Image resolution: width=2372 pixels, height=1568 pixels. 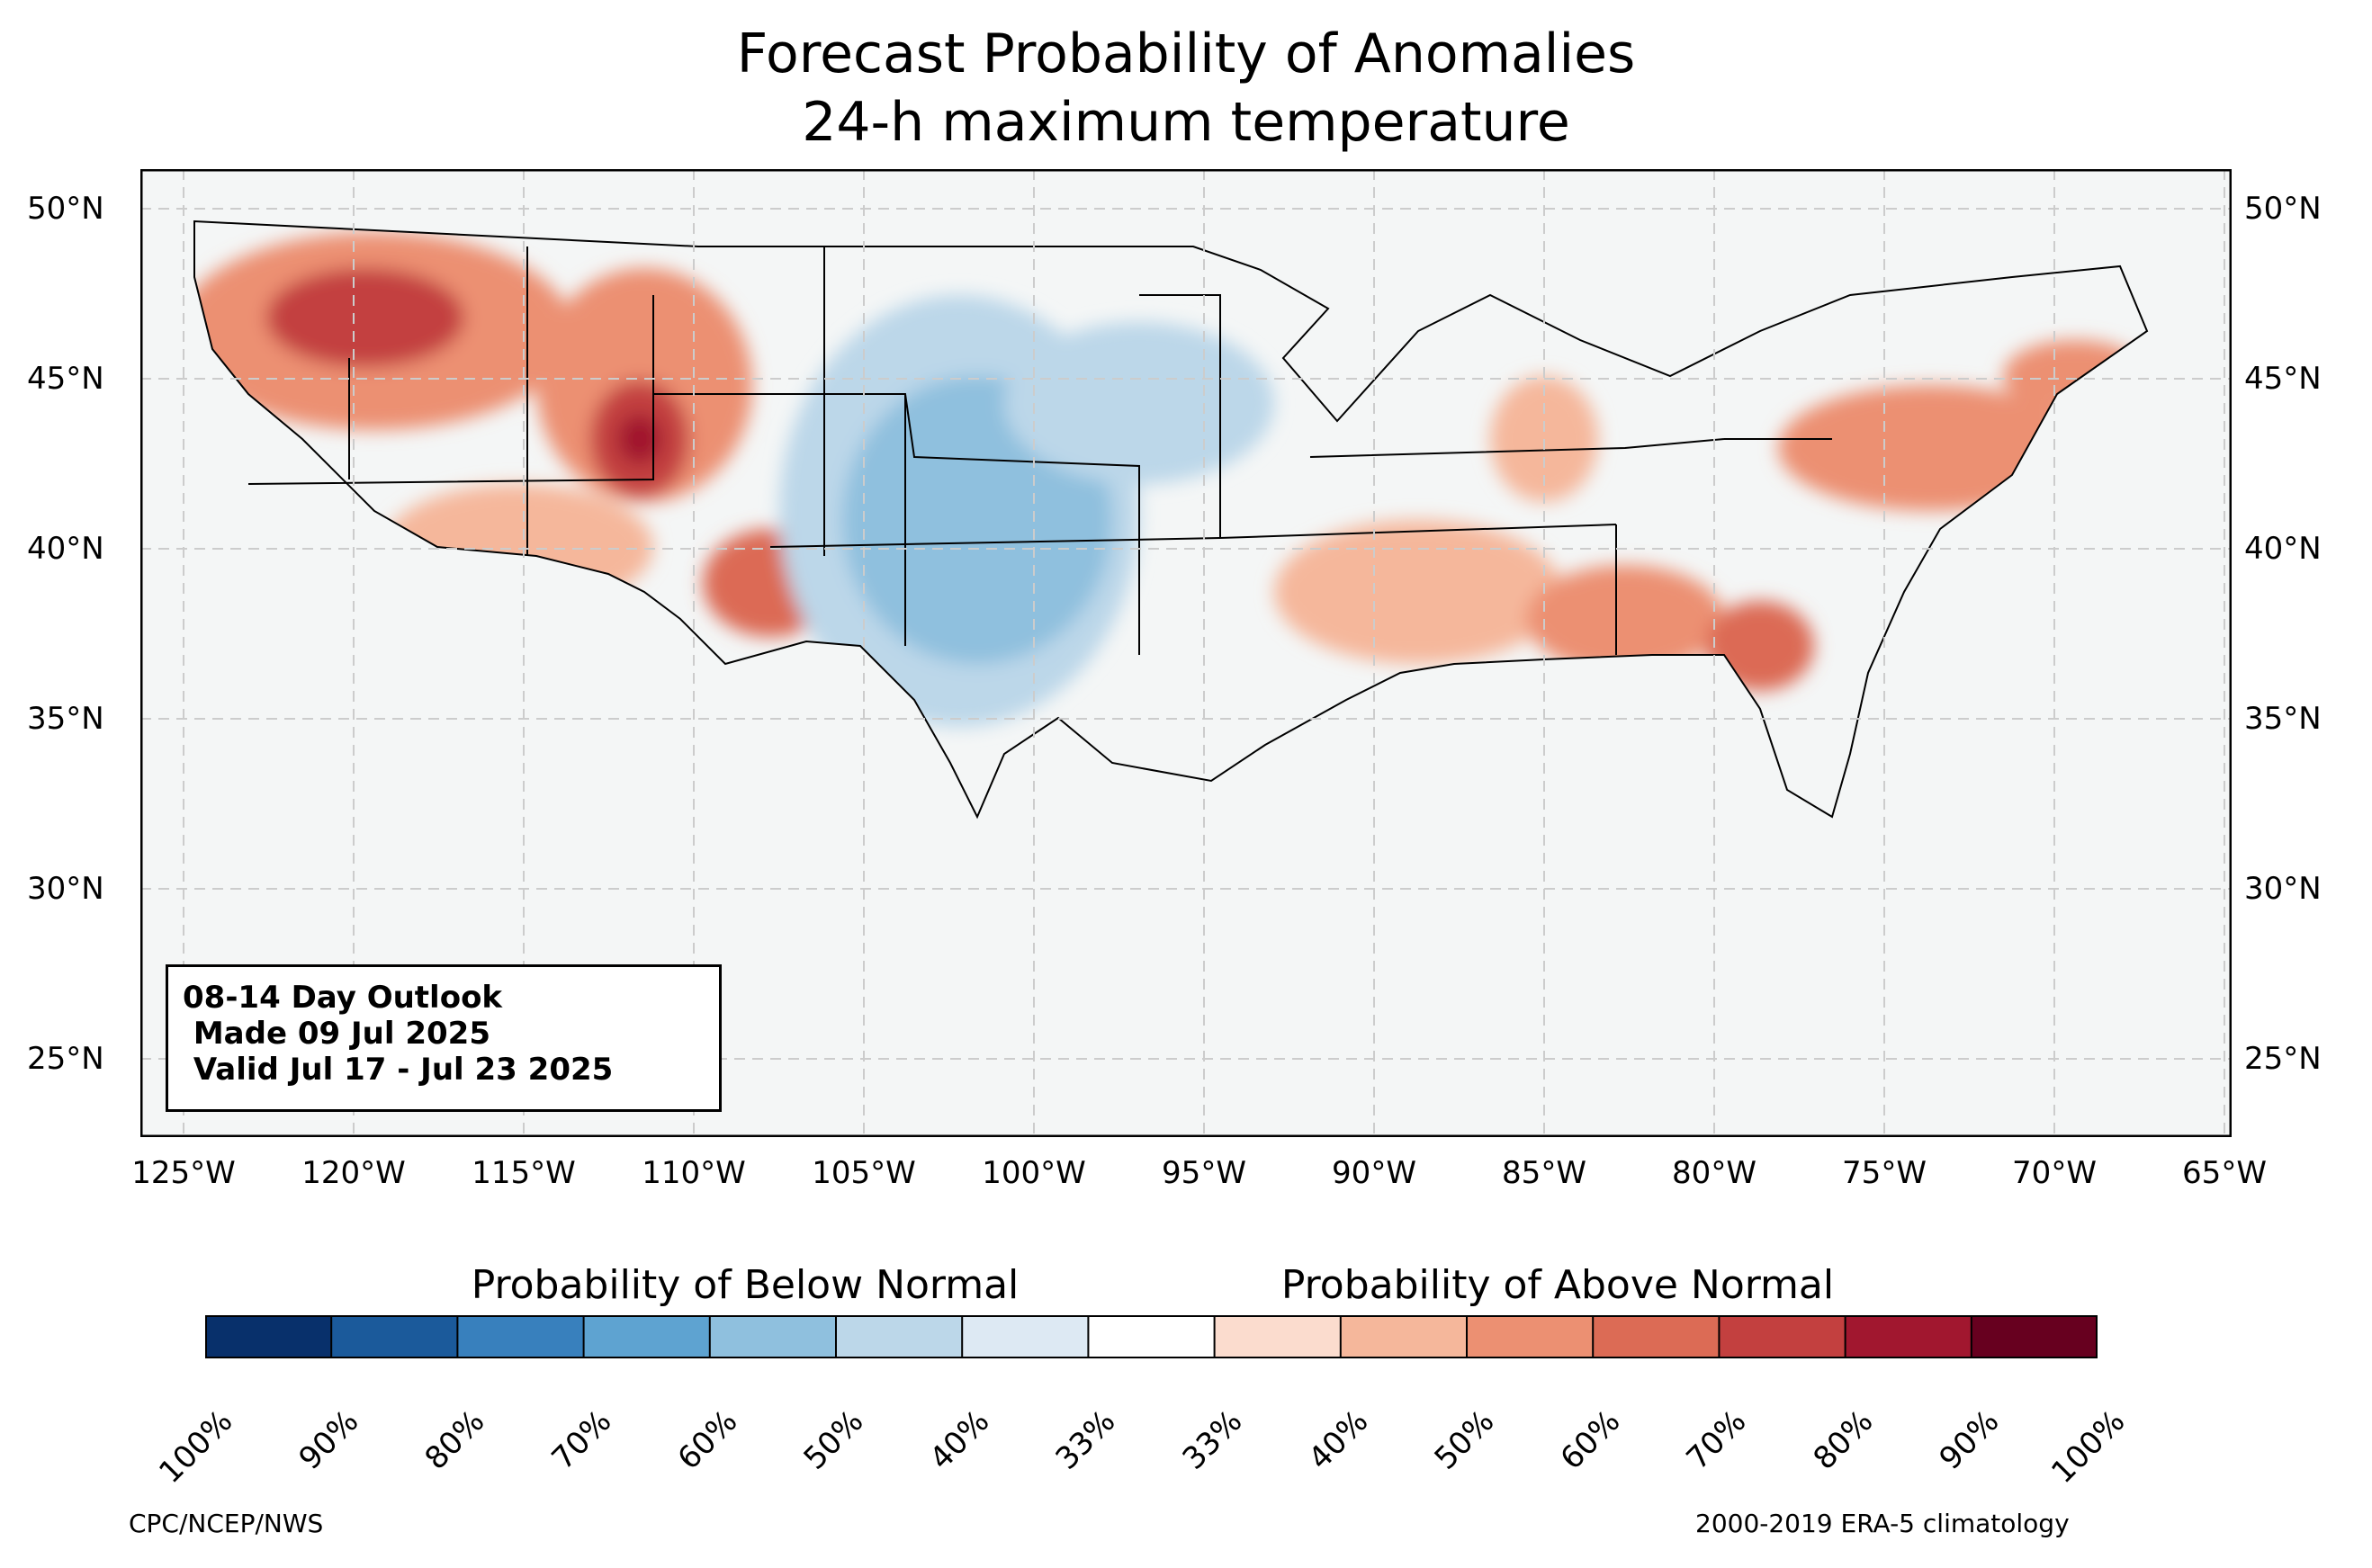 What do you see at coordinates (1204, 1173) in the screenshot?
I see `lon-label: 95°W` at bounding box center [1204, 1173].